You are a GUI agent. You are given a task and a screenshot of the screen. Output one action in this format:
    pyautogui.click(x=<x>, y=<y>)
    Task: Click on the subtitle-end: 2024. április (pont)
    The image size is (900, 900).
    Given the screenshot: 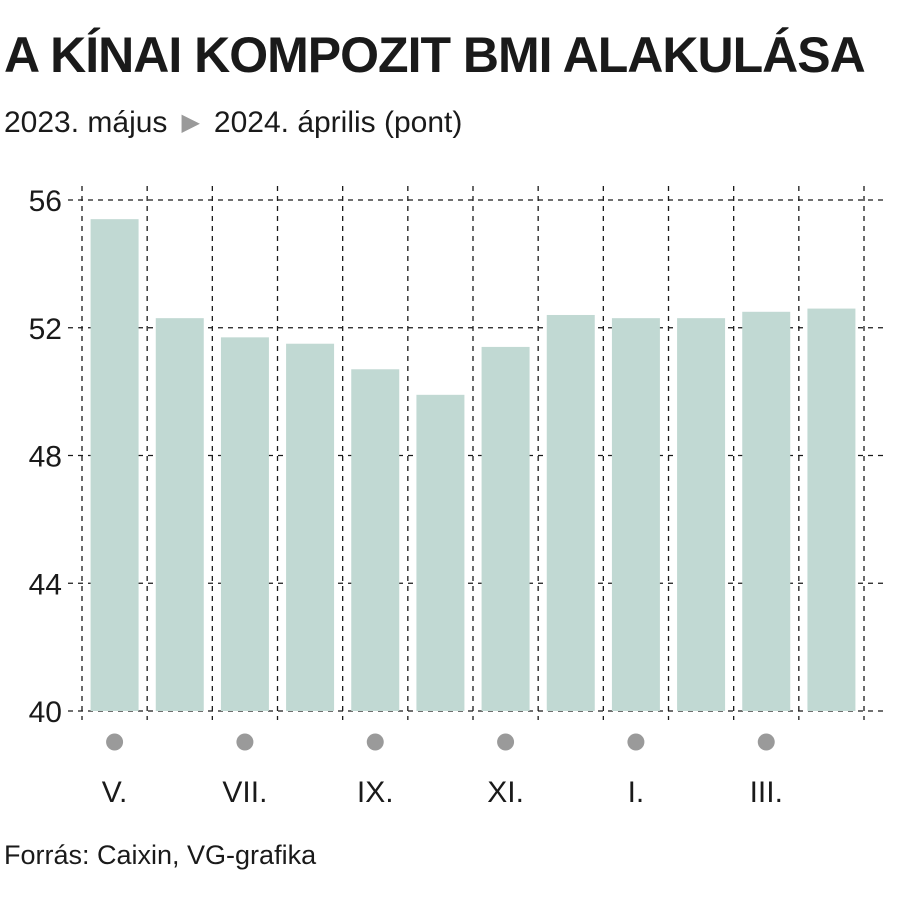 What is the action you would take?
    pyautogui.click(x=338, y=122)
    